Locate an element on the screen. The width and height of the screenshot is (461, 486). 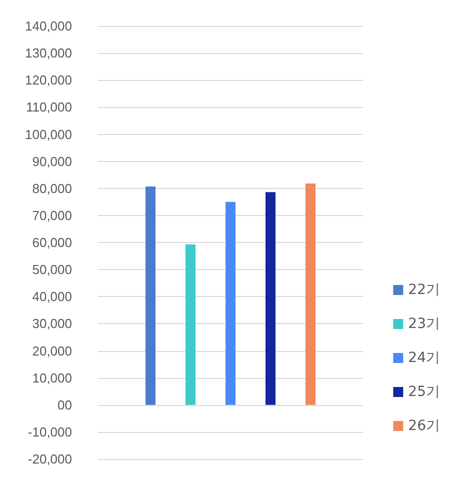
y-tick-label: 20,000 is located at coordinates (52, 350).